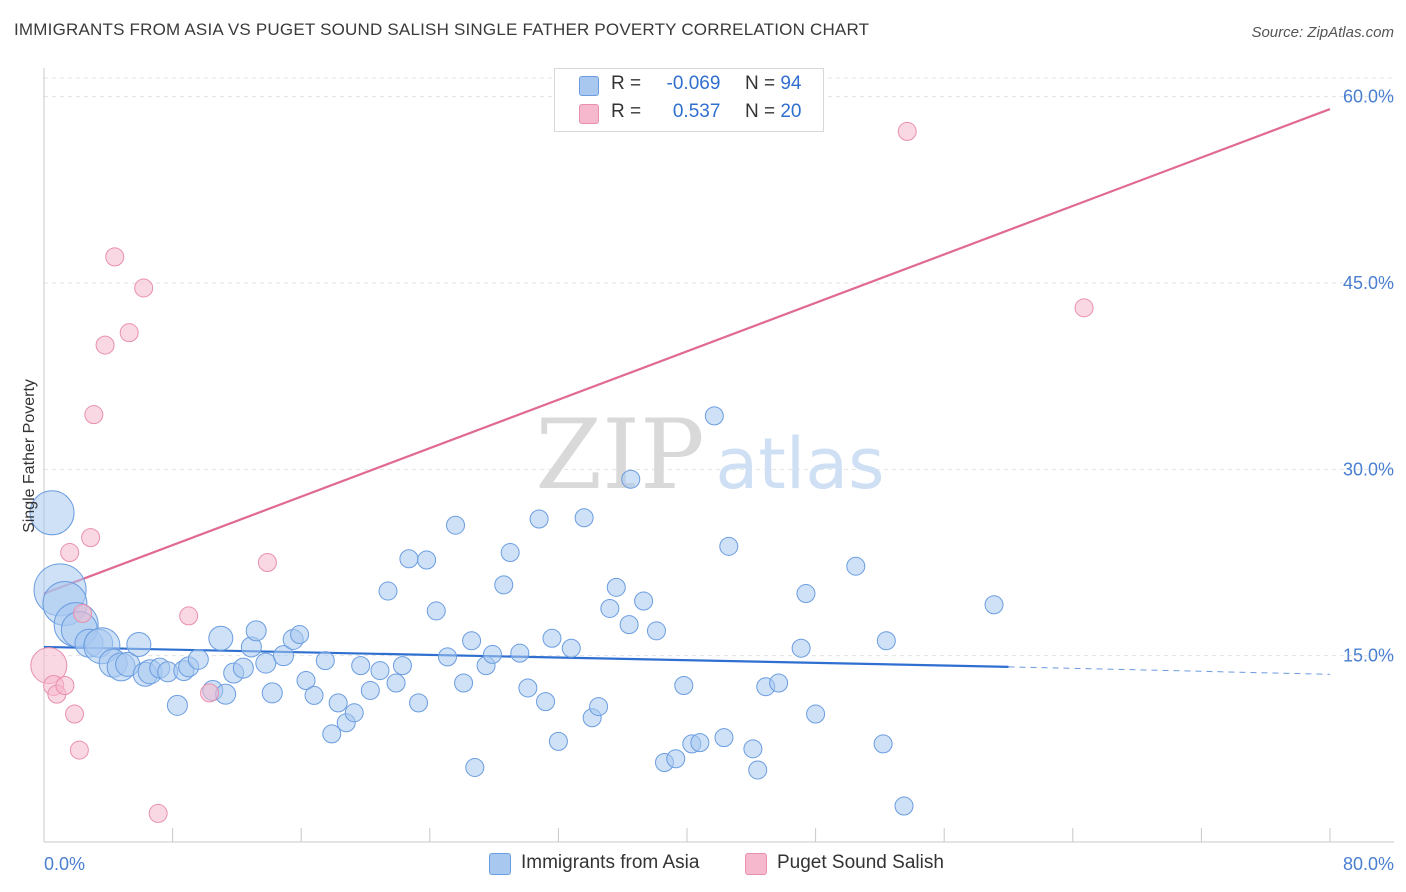  I want to click on x-tick-label-min: 0.0%, so click(64, 864).